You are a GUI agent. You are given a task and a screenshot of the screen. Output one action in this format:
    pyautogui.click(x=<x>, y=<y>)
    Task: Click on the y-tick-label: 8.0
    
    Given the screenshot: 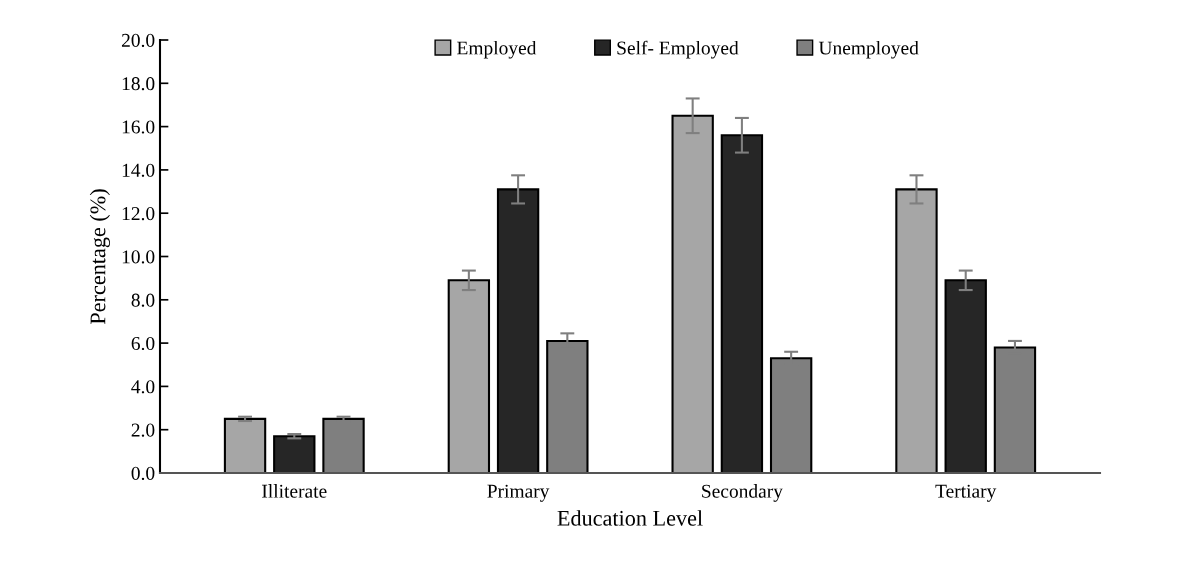 What is the action you would take?
    pyautogui.click(x=143, y=300)
    